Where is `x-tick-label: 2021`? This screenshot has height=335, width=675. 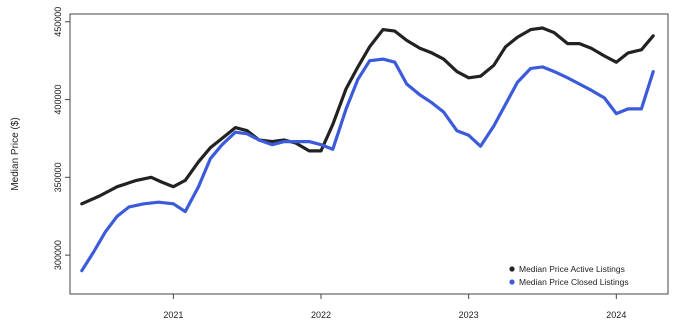
x-tick-label: 2021 is located at coordinates (173, 315).